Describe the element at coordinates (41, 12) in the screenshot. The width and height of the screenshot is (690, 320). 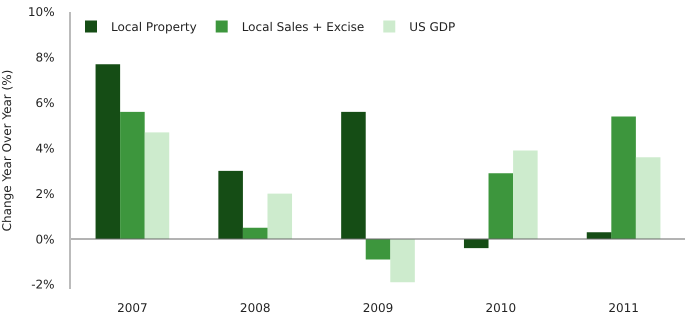
I see `y-tick-label: 10%` at that location.